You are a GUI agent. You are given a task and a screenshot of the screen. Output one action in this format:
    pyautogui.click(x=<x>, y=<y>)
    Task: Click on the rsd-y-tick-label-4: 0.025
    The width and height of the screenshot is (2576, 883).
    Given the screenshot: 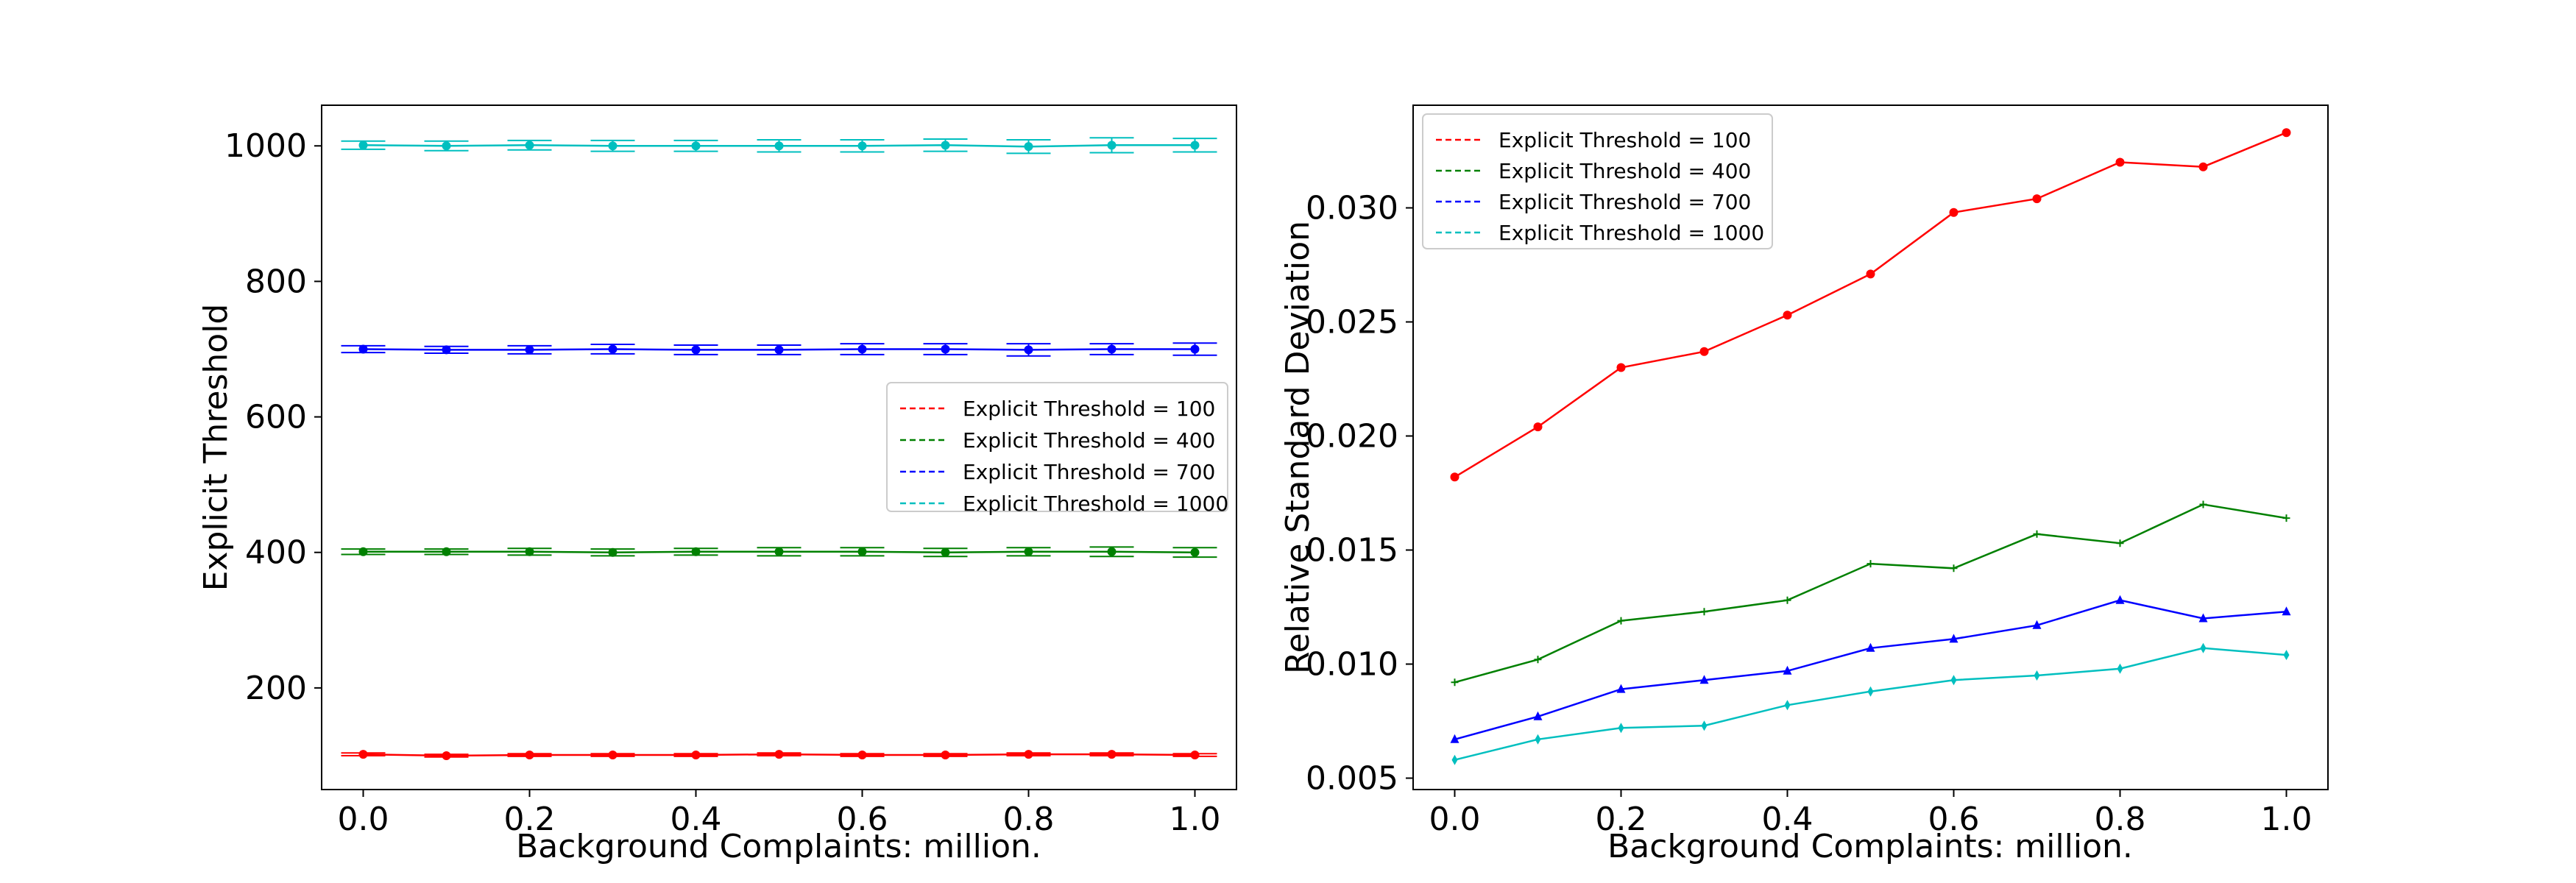 What is the action you would take?
    pyautogui.click(x=1352, y=322)
    